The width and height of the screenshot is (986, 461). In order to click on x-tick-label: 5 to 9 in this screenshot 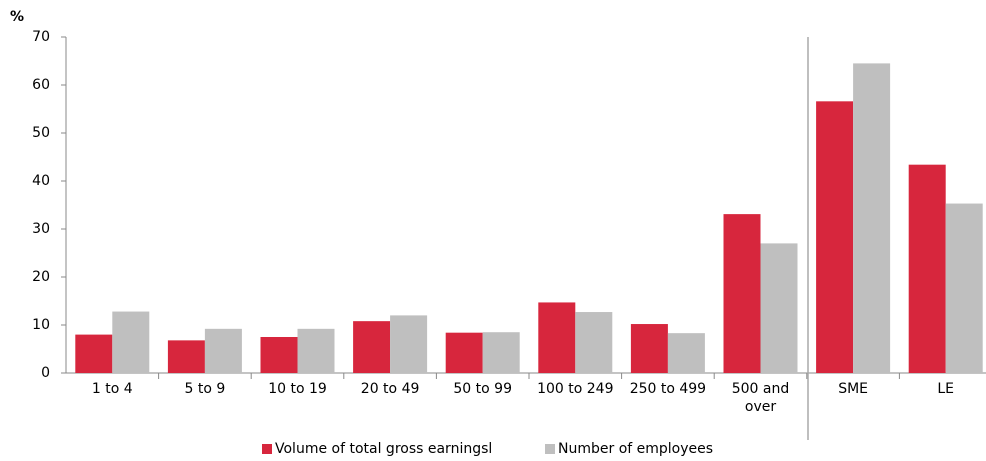, I will do `click(205, 389)`.